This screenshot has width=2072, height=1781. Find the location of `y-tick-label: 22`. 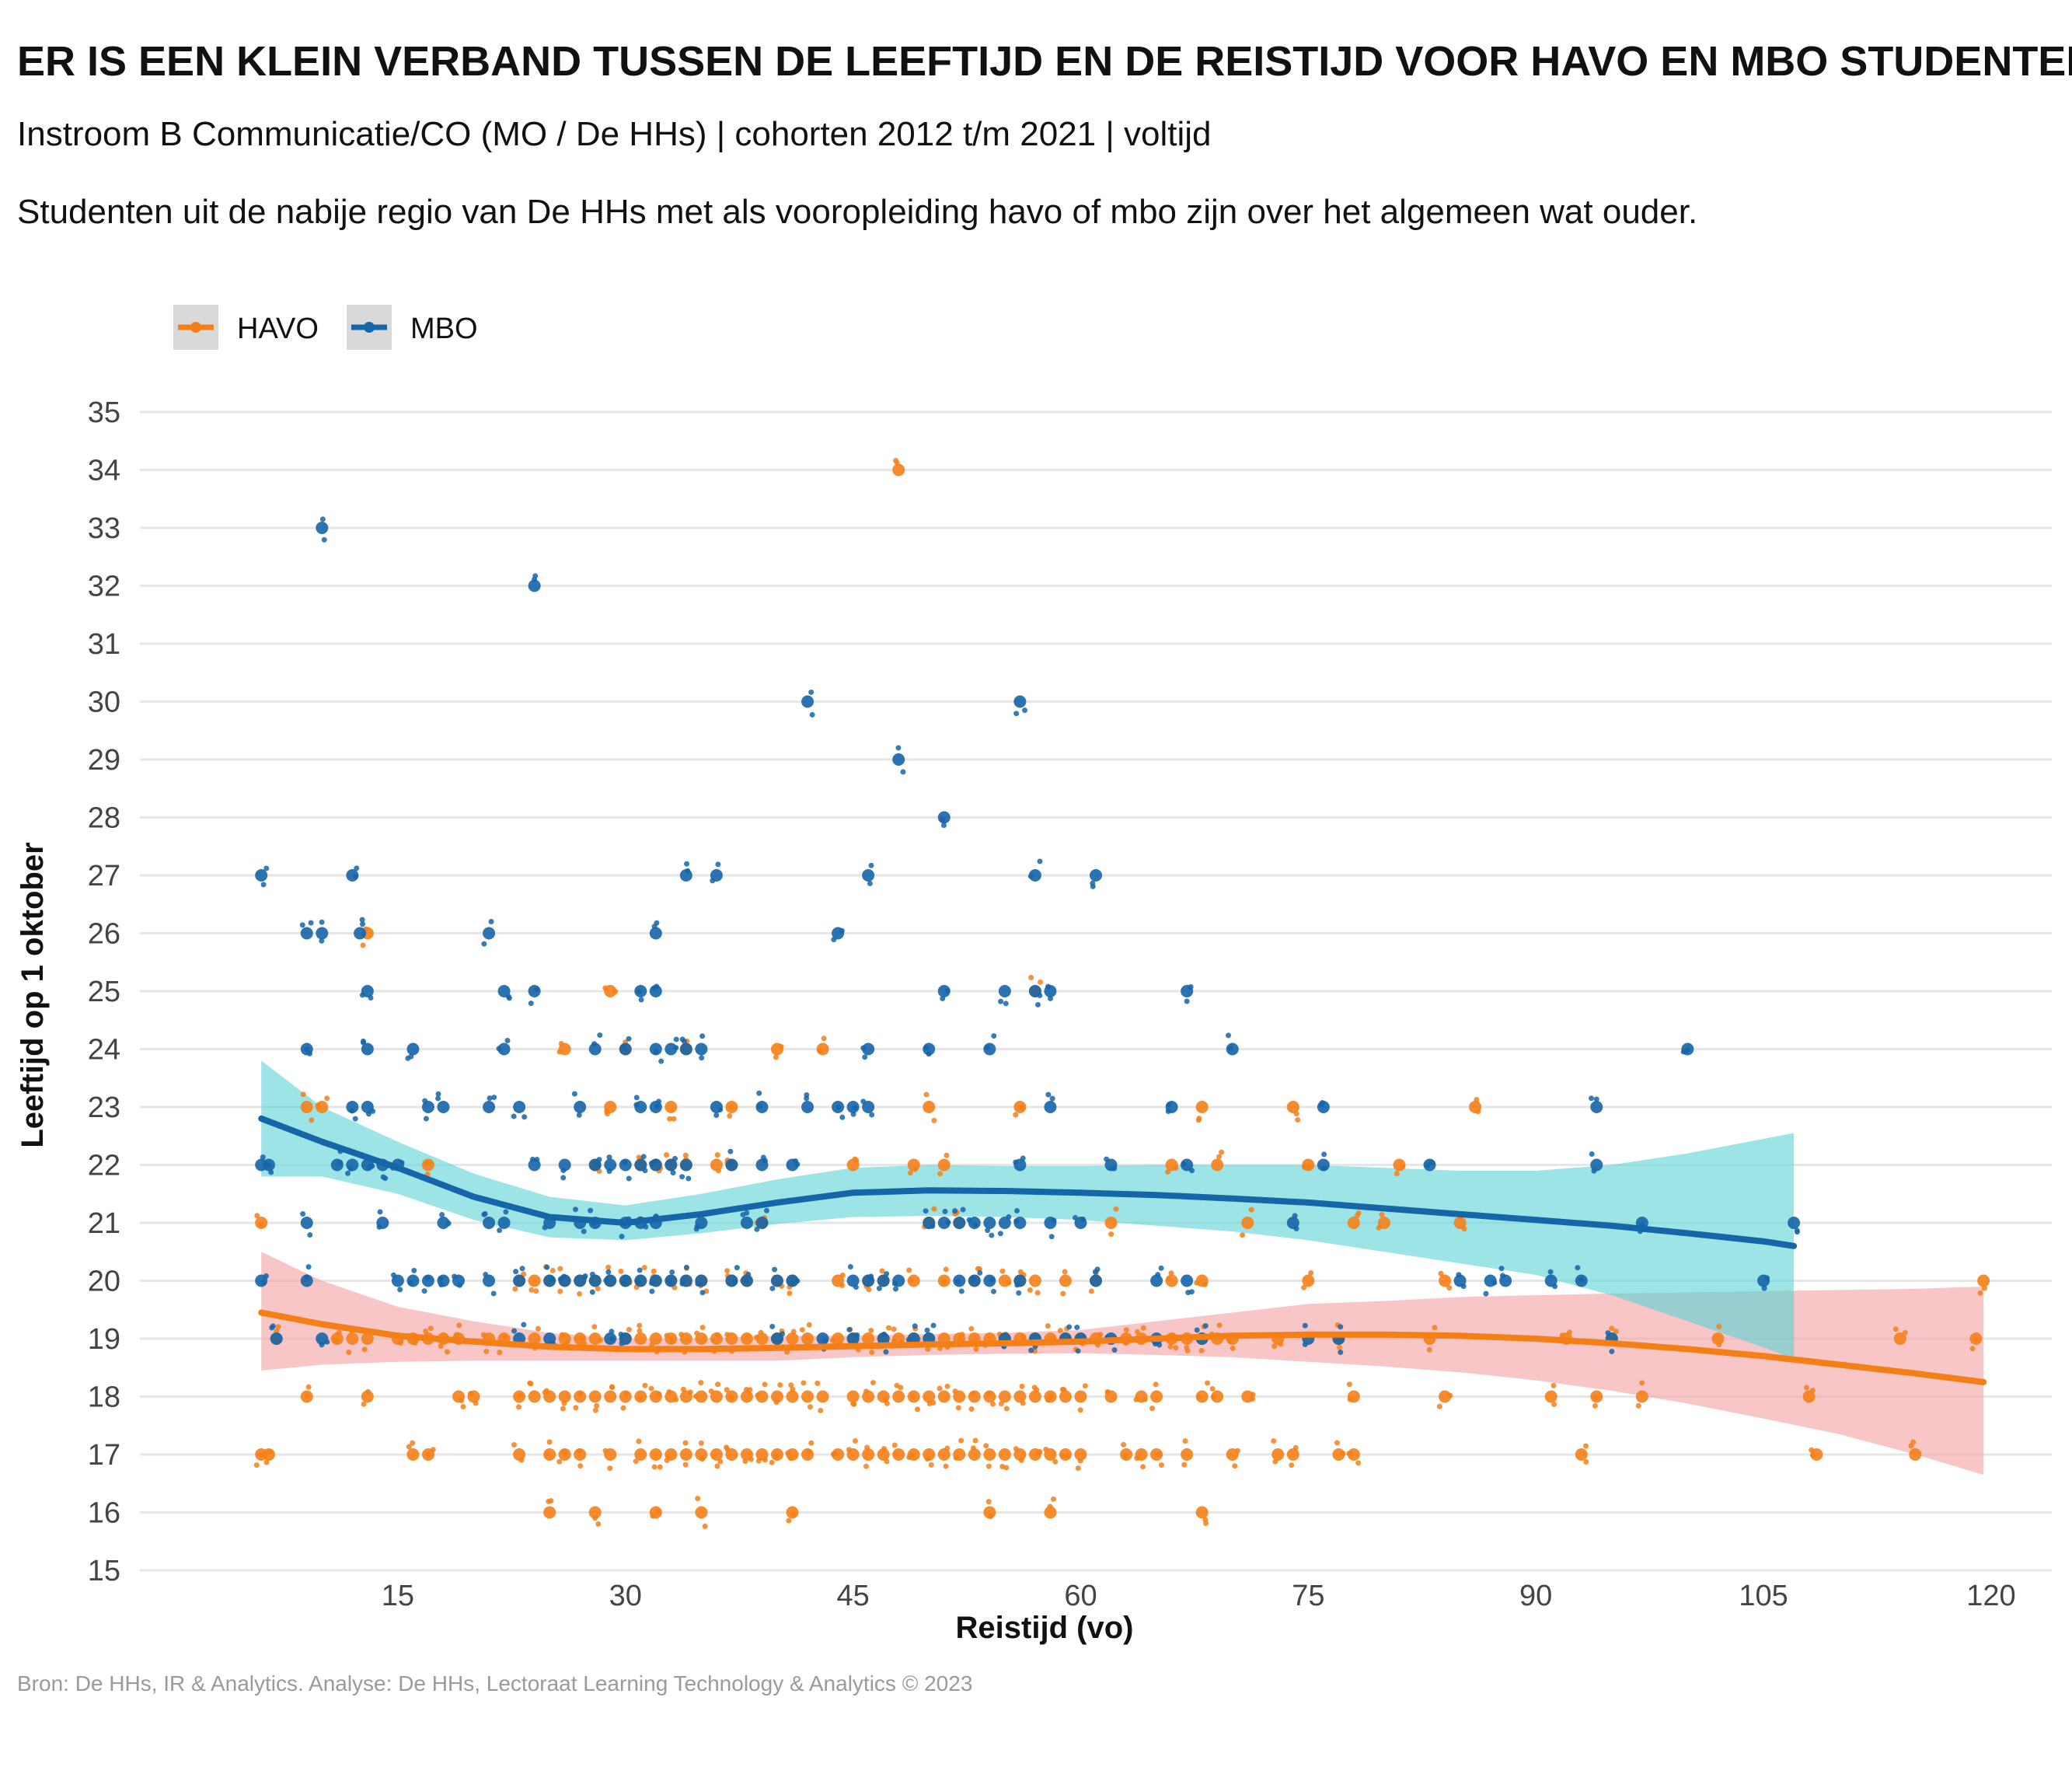

y-tick-label: 22 is located at coordinates (104, 1166).